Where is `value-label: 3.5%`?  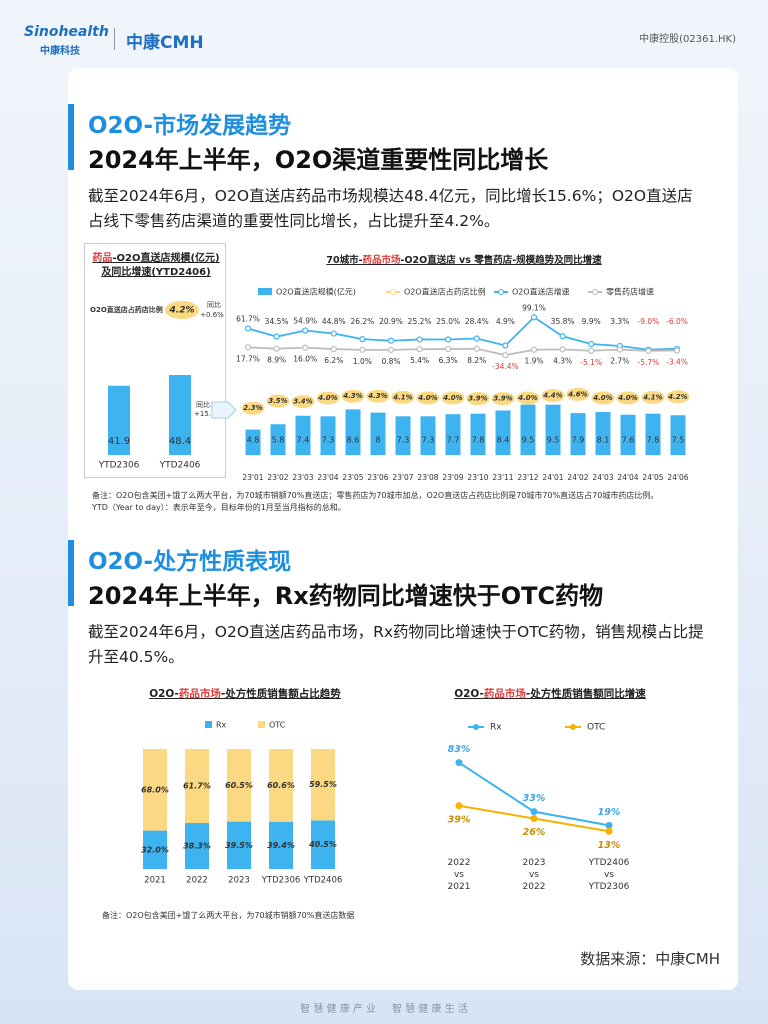
value-label: 3.5% is located at coordinates (277, 401).